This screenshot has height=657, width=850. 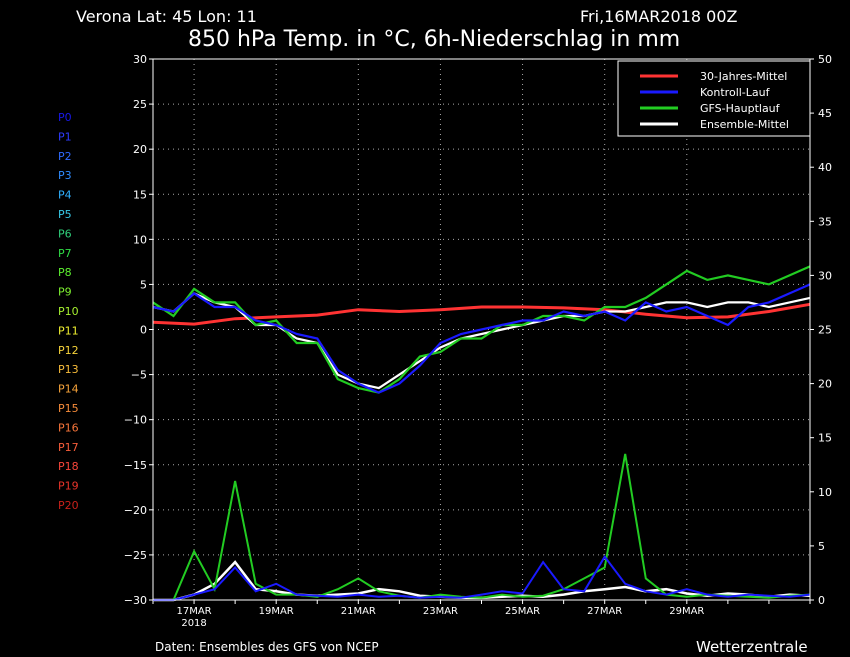 I want to click on y-left-tick-label: −30, so click(x=135, y=600).